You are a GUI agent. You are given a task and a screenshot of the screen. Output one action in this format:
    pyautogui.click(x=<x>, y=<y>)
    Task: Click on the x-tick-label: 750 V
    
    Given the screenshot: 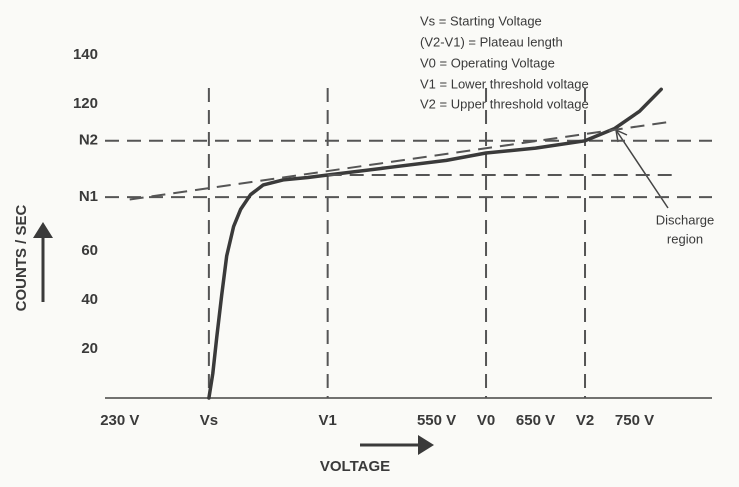 What is the action you would take?
    pyautogui.click(x=634, y=420)
    